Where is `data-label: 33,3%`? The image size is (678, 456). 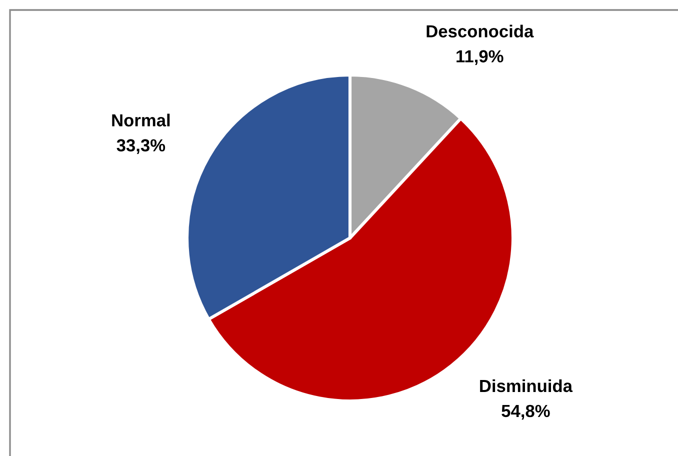
data-label: 33,3% is located at coordinates (141, 146).